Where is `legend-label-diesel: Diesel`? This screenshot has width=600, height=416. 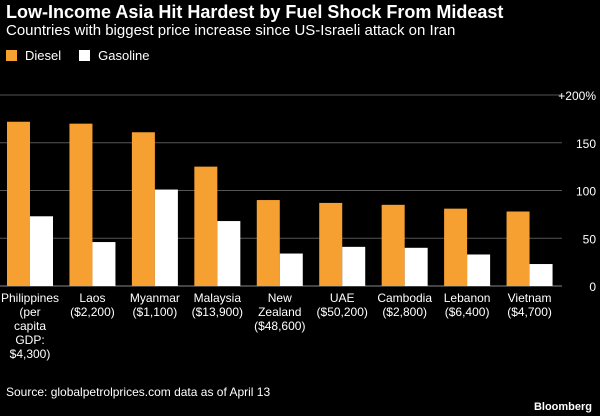
legend-label-diesel: Diesel is located at coordinates (43, 55).